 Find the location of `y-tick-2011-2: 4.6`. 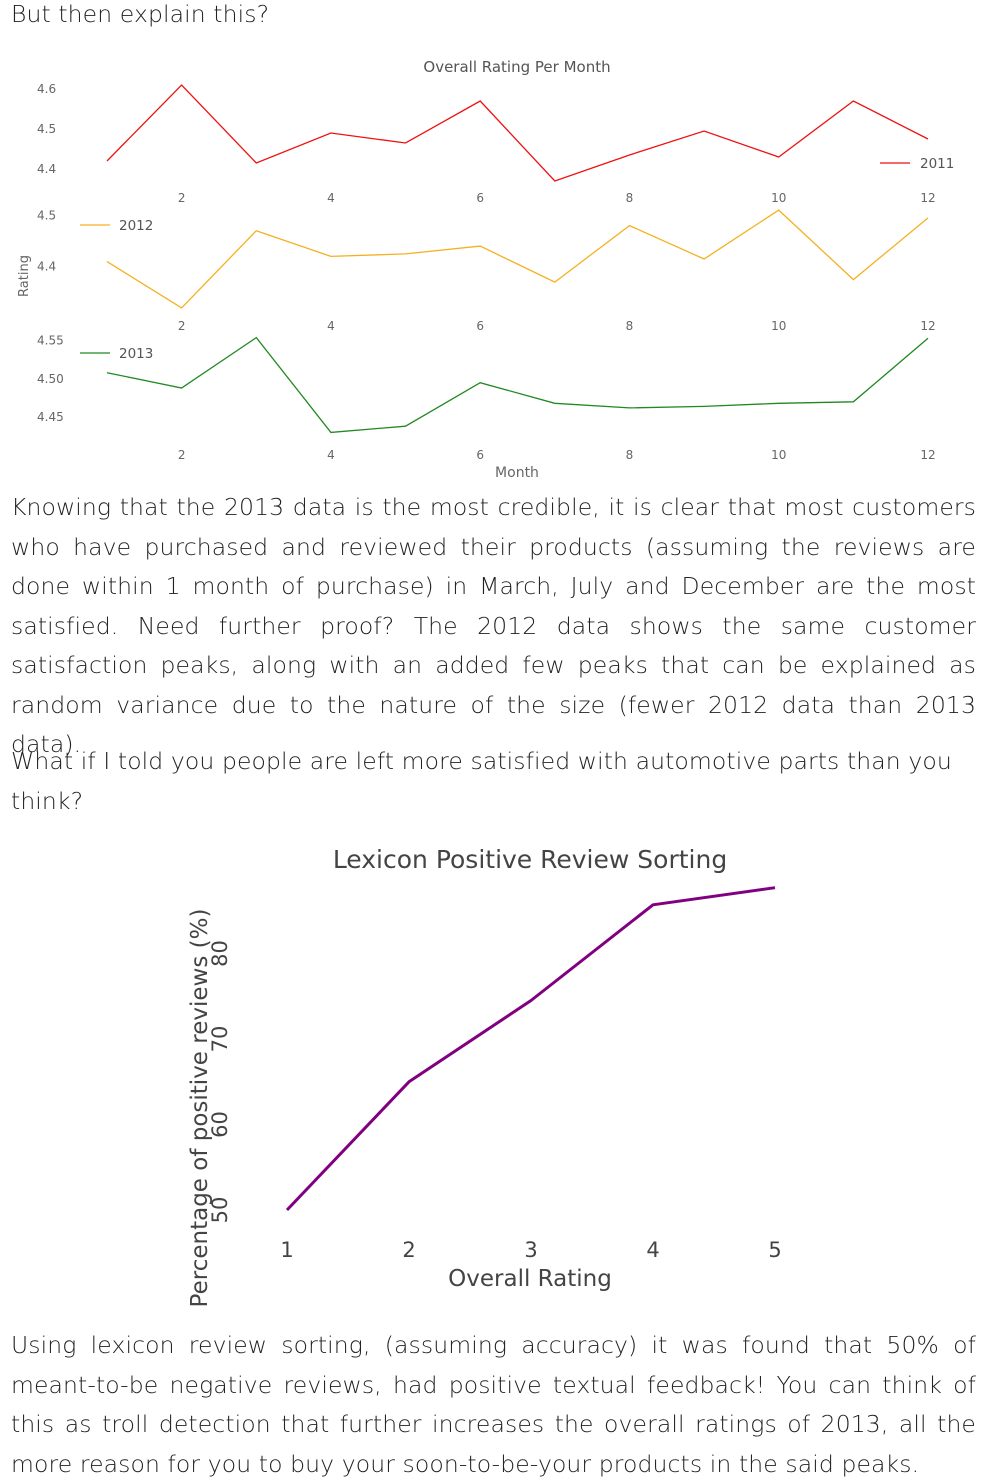

y-tick-2011-2: 4.6 is located at coordinates (46, 89).